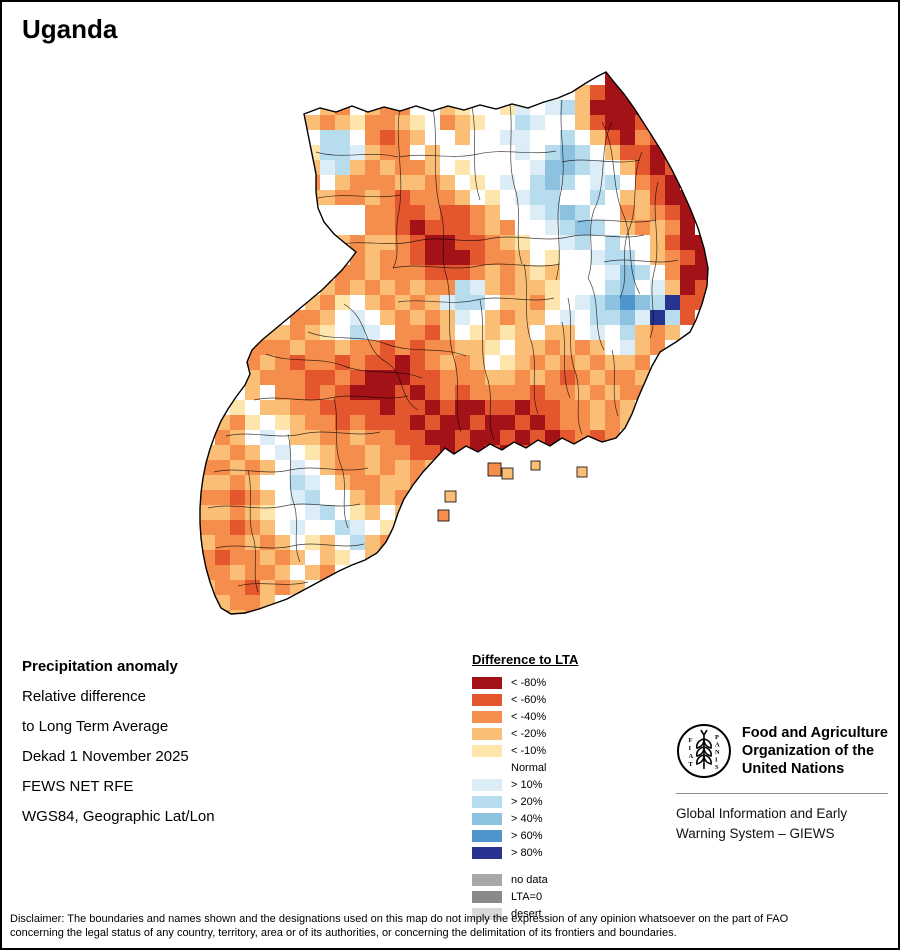 The width and height of the screenshot is (900, 950). I want to click on legend-title: Difference to LTA, so click(525, 659).